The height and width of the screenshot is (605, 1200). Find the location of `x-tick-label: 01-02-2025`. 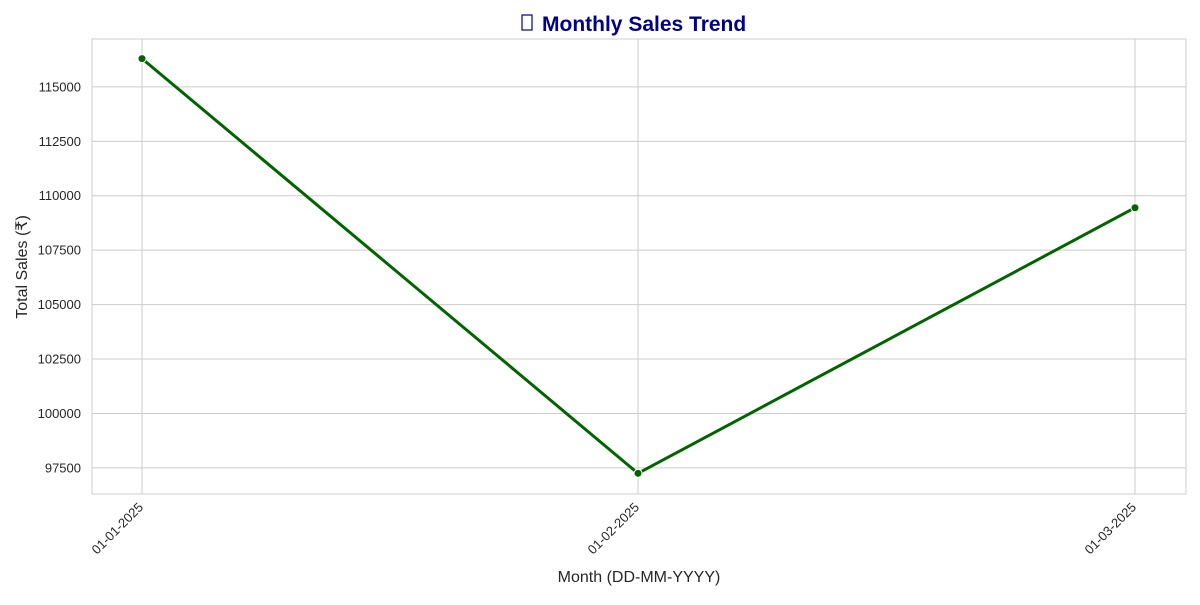

x-tick-label: 01-02-2025 is located at coordinates (613, 529).